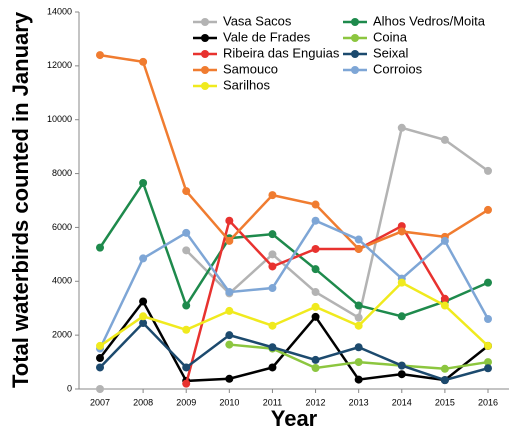 This screenshot has height=435, width=519. I want to click on x-tick-label: 2007, so click(100, 402).